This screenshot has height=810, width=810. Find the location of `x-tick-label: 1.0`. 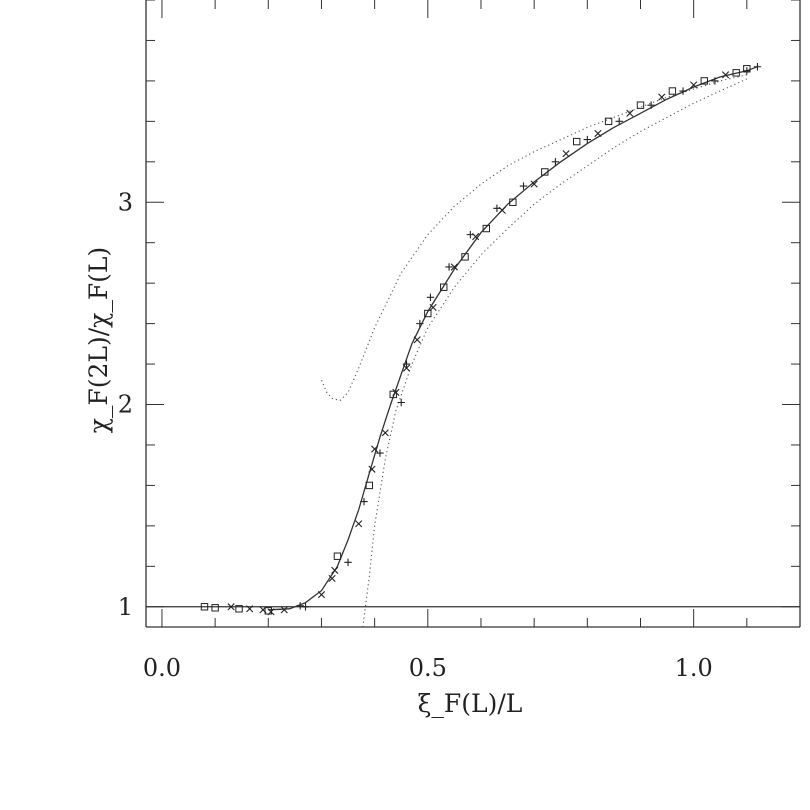

x-tick-label: 1.0 is located at coordinates (694, 668).